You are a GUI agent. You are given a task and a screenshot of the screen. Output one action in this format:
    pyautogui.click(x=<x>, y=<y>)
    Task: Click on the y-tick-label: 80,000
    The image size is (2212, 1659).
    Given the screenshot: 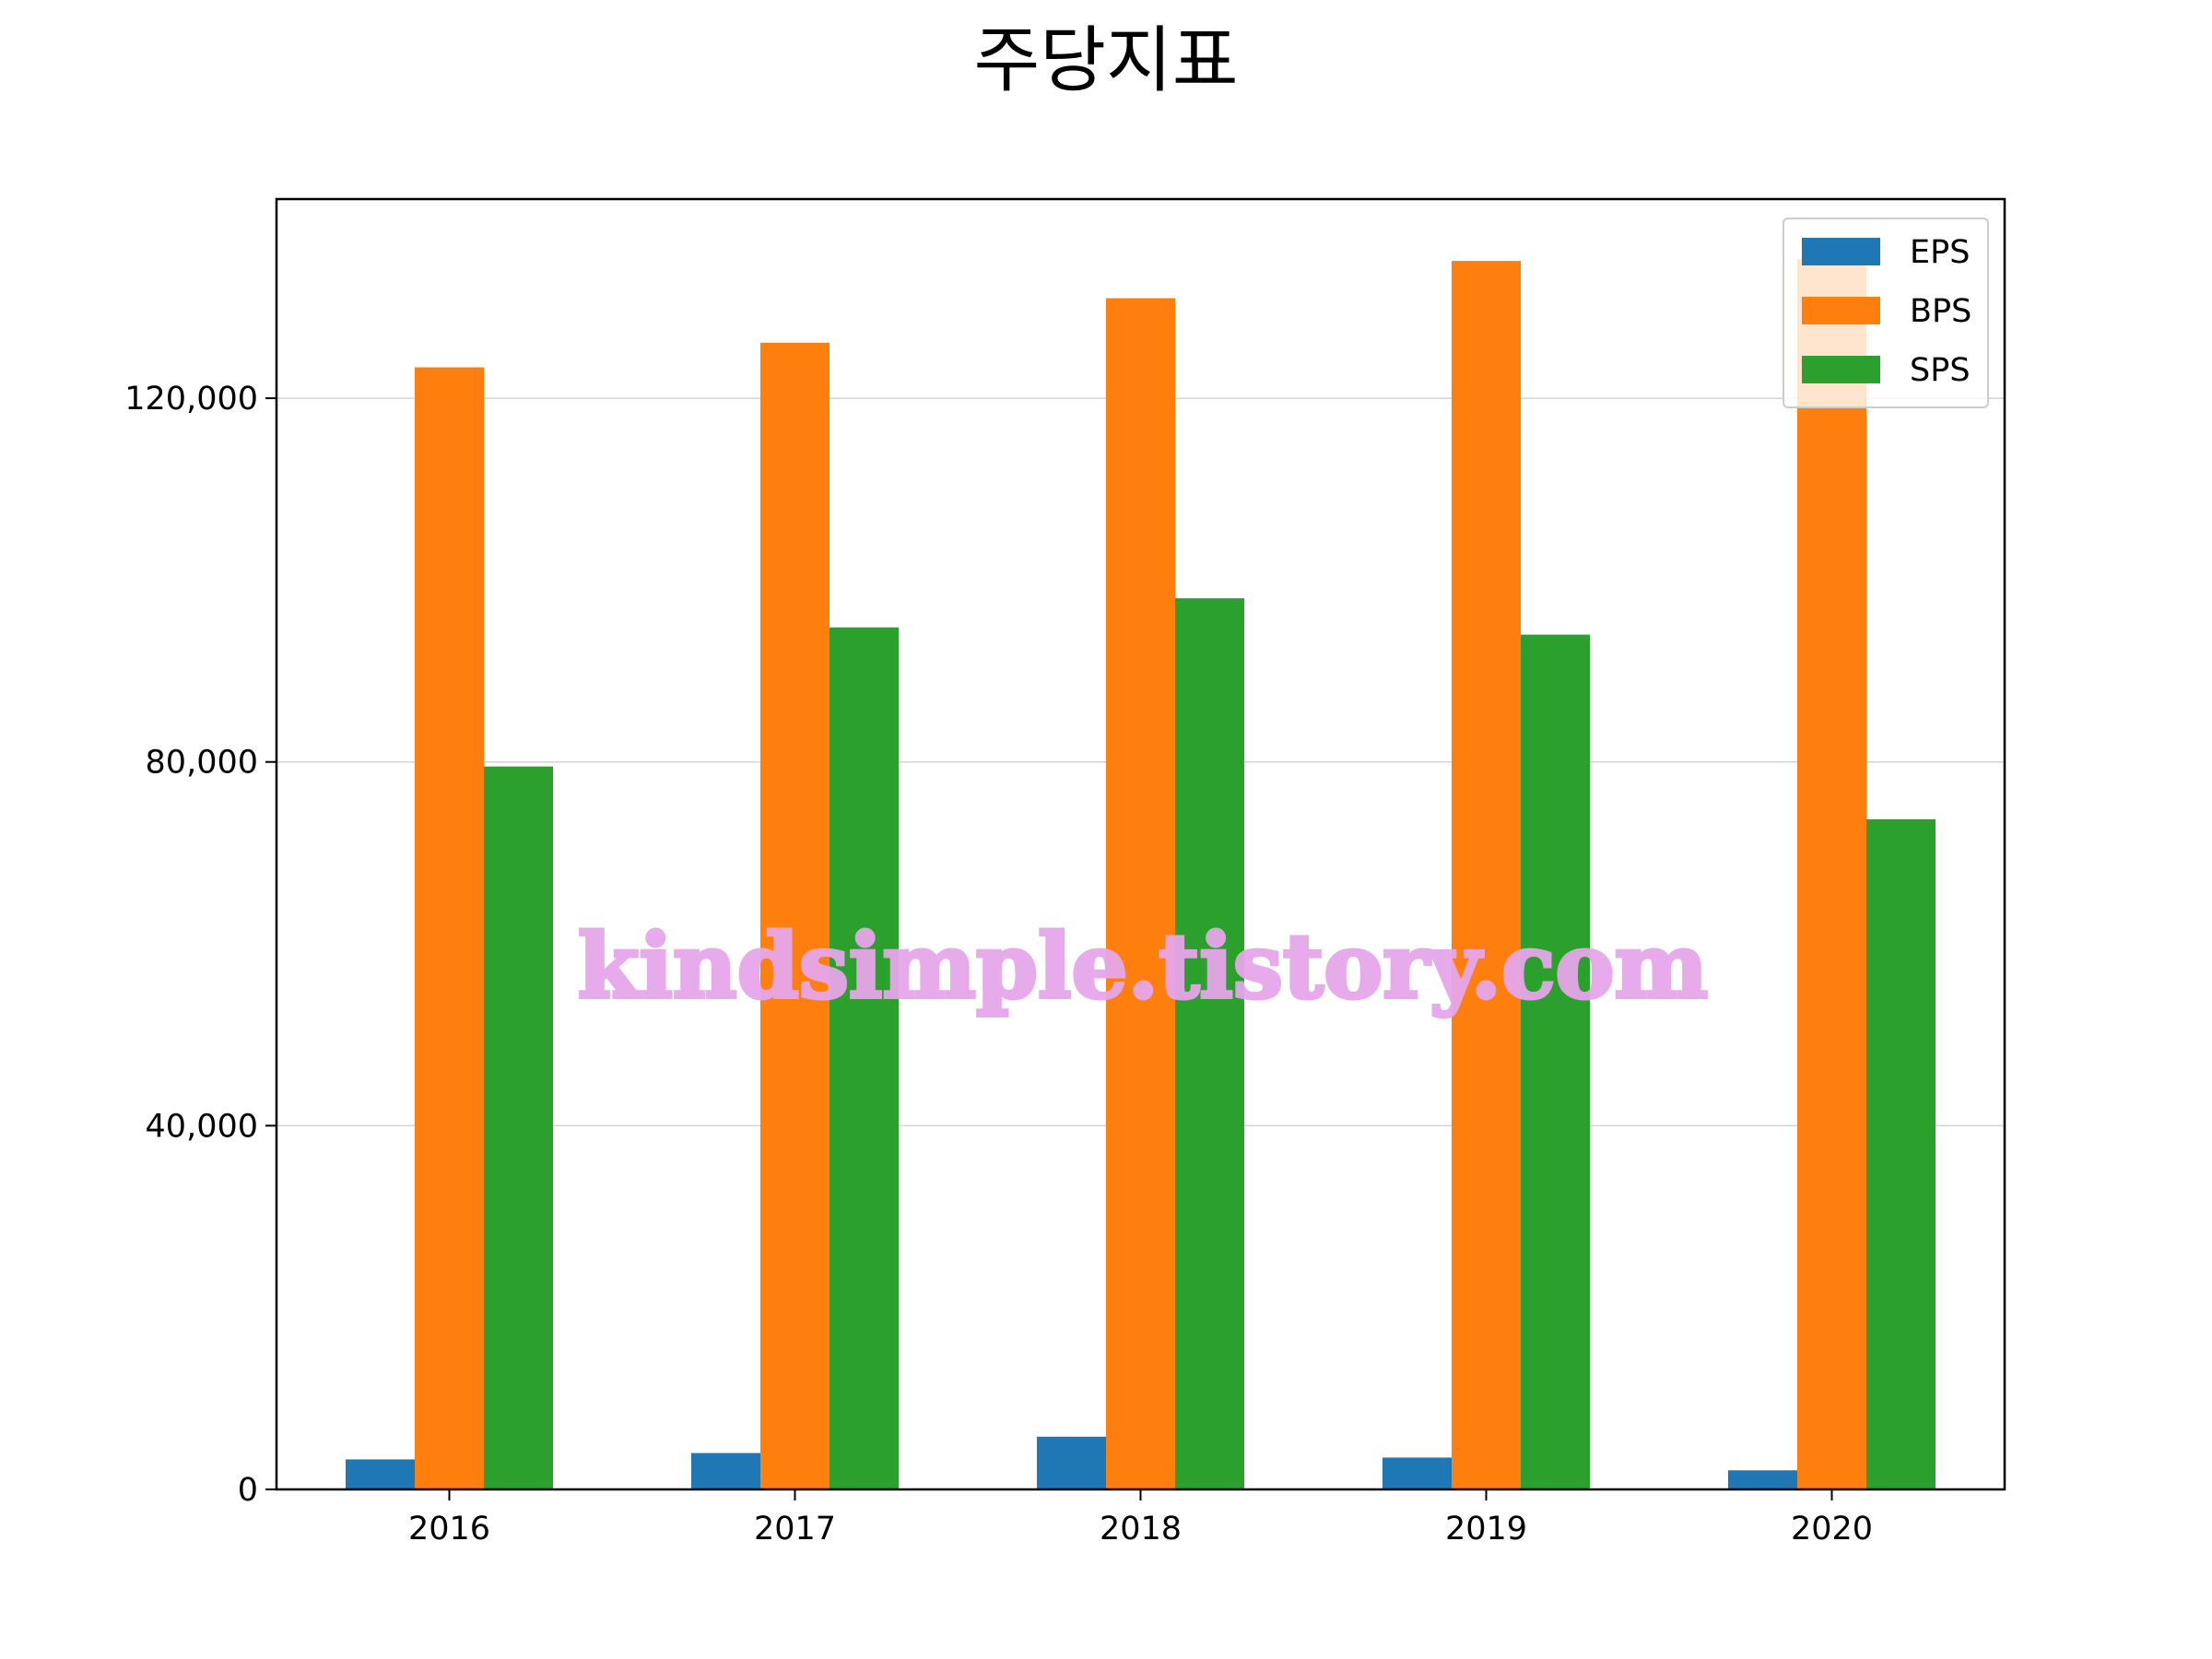 What is the action you would take?
    pyautogui.click(x=202, y=763)
    